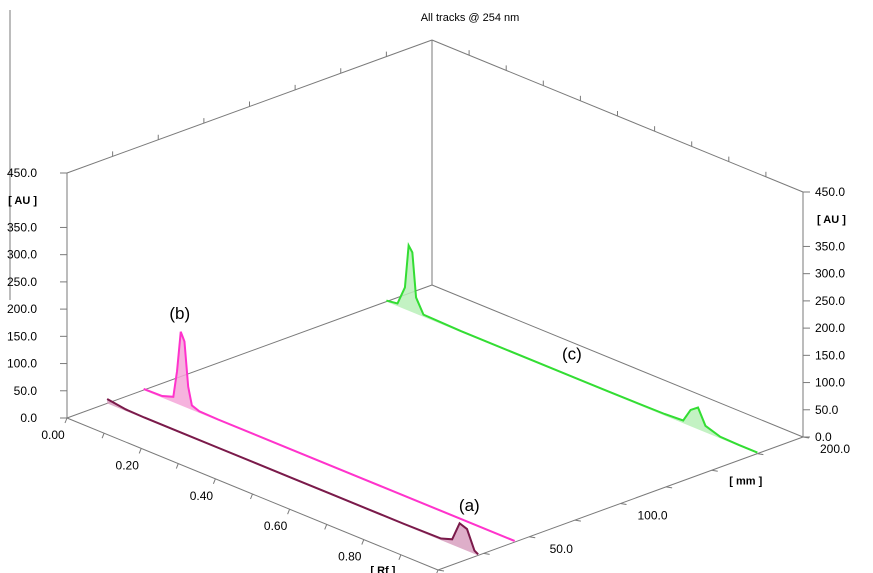 The image size is (873, 573). What do you see at coordinates (276, 526) in the screenshot?
I see `x-tick-label: 0.60` at bounding box center [276, 526].